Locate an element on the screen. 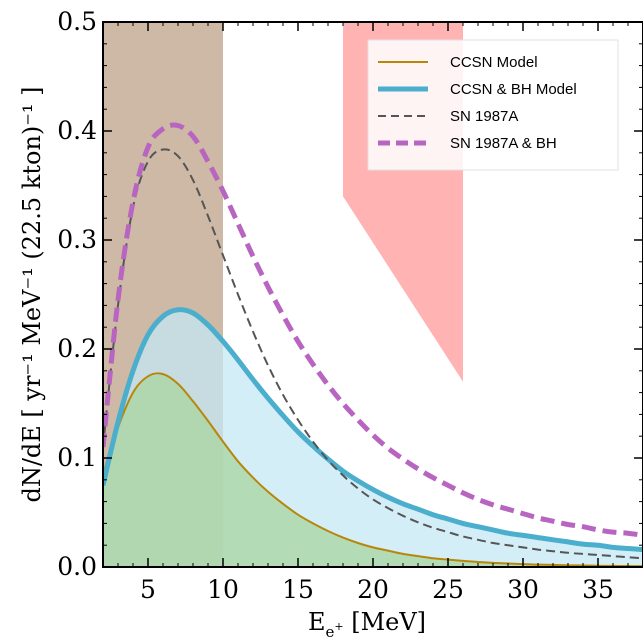  x-tick-label: 35 is located at coordinates (598, 589).